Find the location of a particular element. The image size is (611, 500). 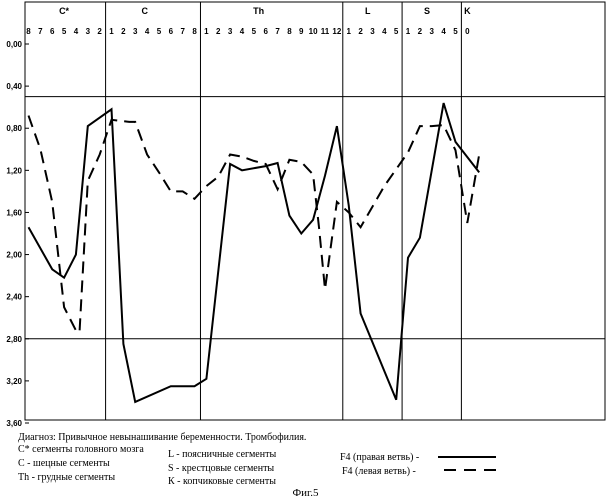

group-label: Th is located at coordinates (258, 11).